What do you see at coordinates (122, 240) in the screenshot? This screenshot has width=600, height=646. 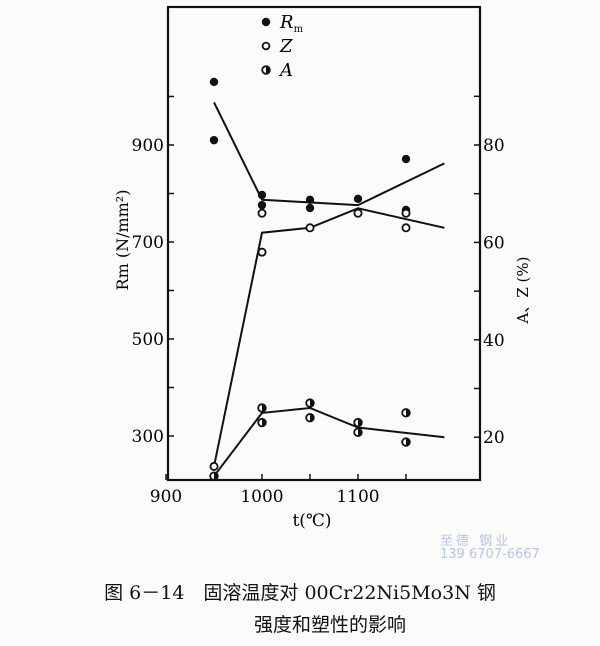 I see `y-left-axis-label: Rm (N/mm²)` at bounding box center [122, 240].